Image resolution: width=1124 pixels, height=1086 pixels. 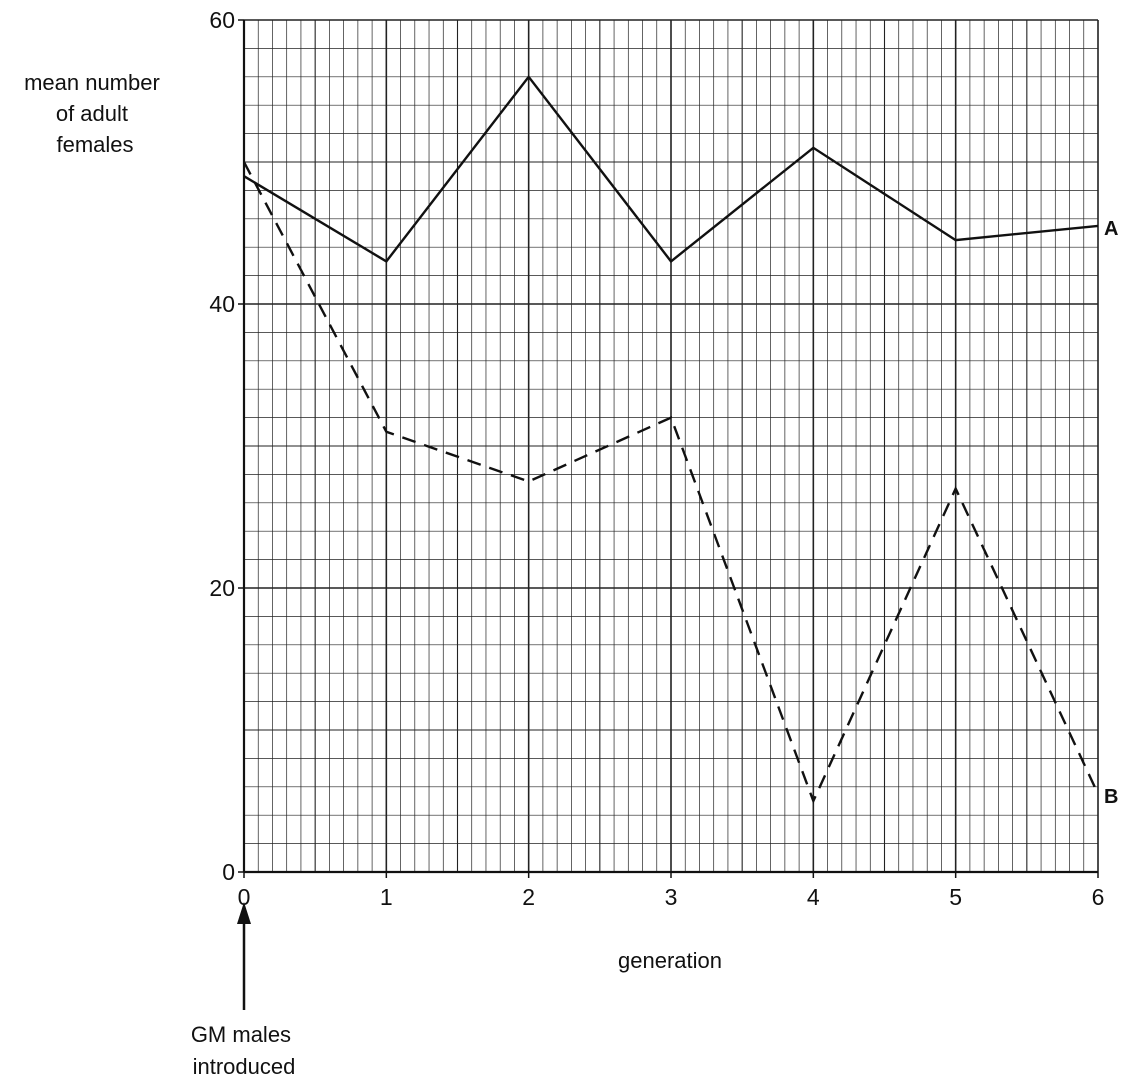 What do you see at coordinates (244, 990) in the screenshot?
I see `gm-males-annotation: GM males introduced` at bounding box center [244, 990].